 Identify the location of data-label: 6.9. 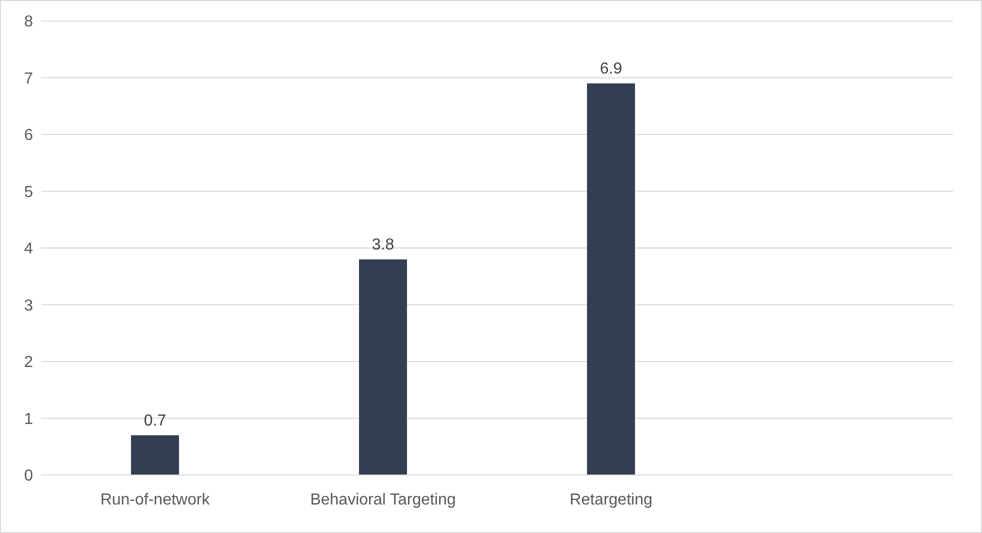
(611, 69).